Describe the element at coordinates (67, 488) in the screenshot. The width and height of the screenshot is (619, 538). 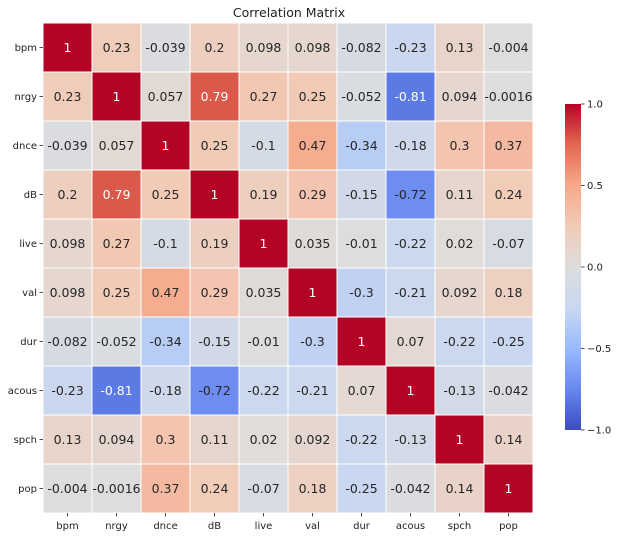
I see `heatmap-cell-pop-bpm` at that location.